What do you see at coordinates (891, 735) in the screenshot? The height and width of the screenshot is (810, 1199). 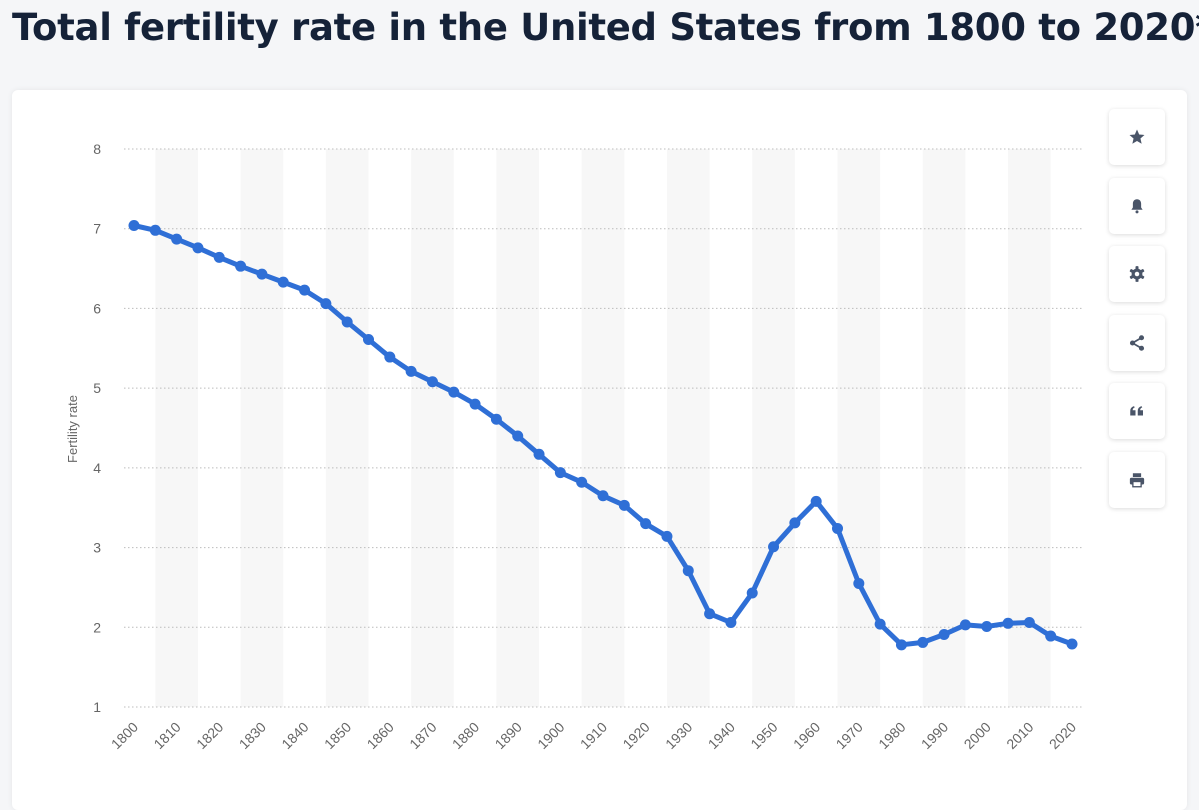 I see `x-tick-label: 1980` at bounding box center [891, 735].